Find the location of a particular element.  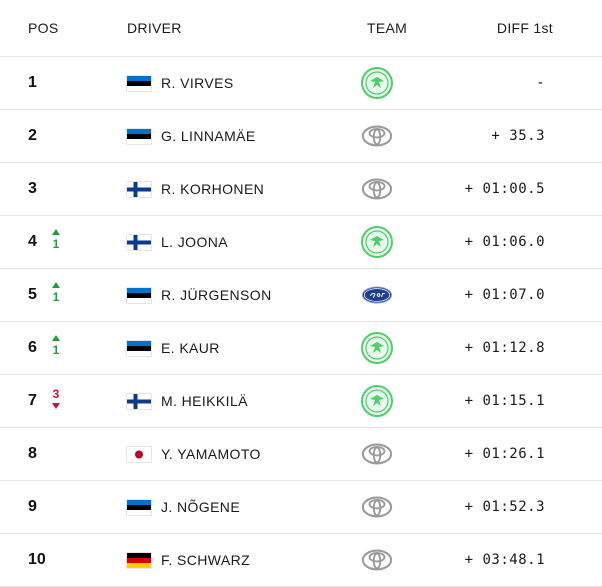

table-row: 4 1 L. JOONA + 01:06.0 is located at coordinates (301, 242).